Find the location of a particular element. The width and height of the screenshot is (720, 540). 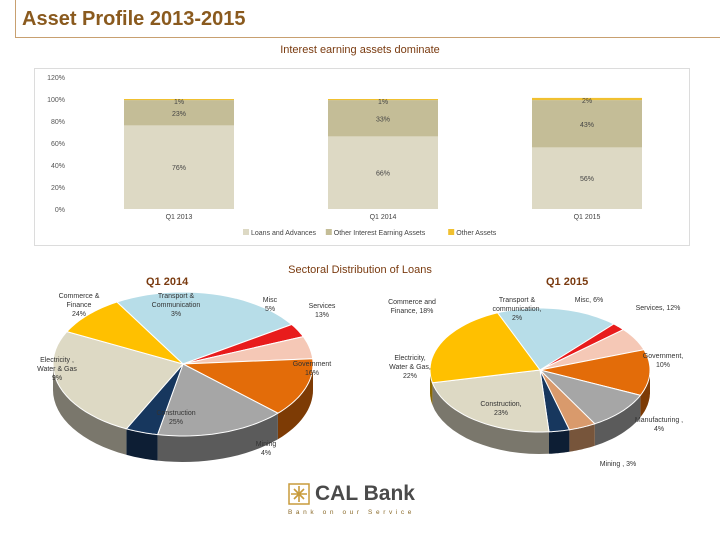

pie-slice-label: Mining , 3% is located at coordinates (618, 464).